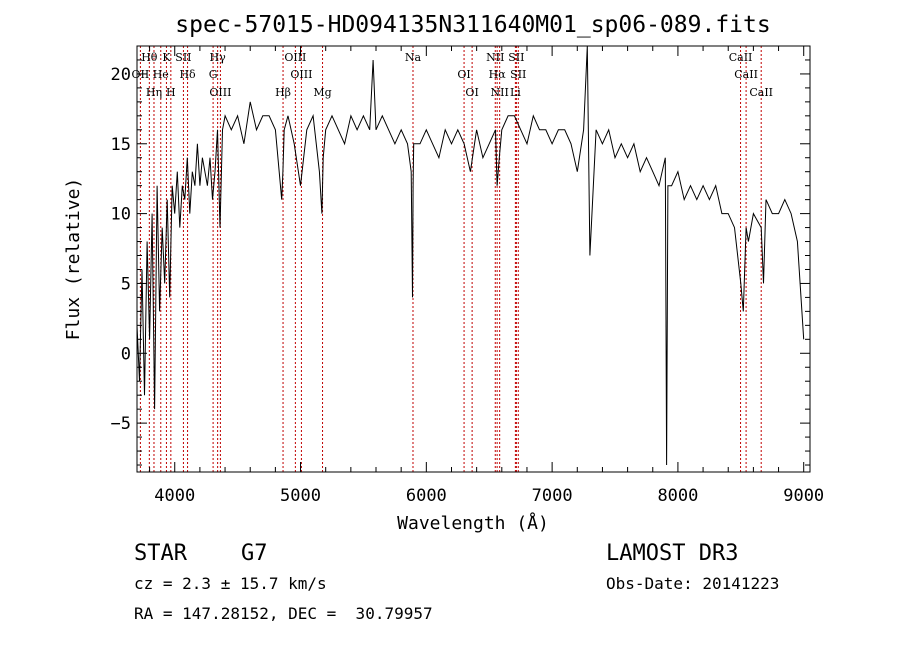 This screenshot has width=900, height=649. Describe the element at coordinates (300, 496) in the screenshot. I see `x-tick-label: 5000` at that location.